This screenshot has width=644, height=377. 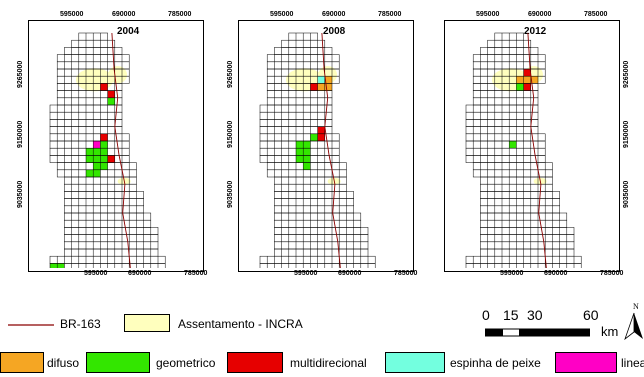 I want to click on legend-settlement-swatch, so click(x=147, y=323).